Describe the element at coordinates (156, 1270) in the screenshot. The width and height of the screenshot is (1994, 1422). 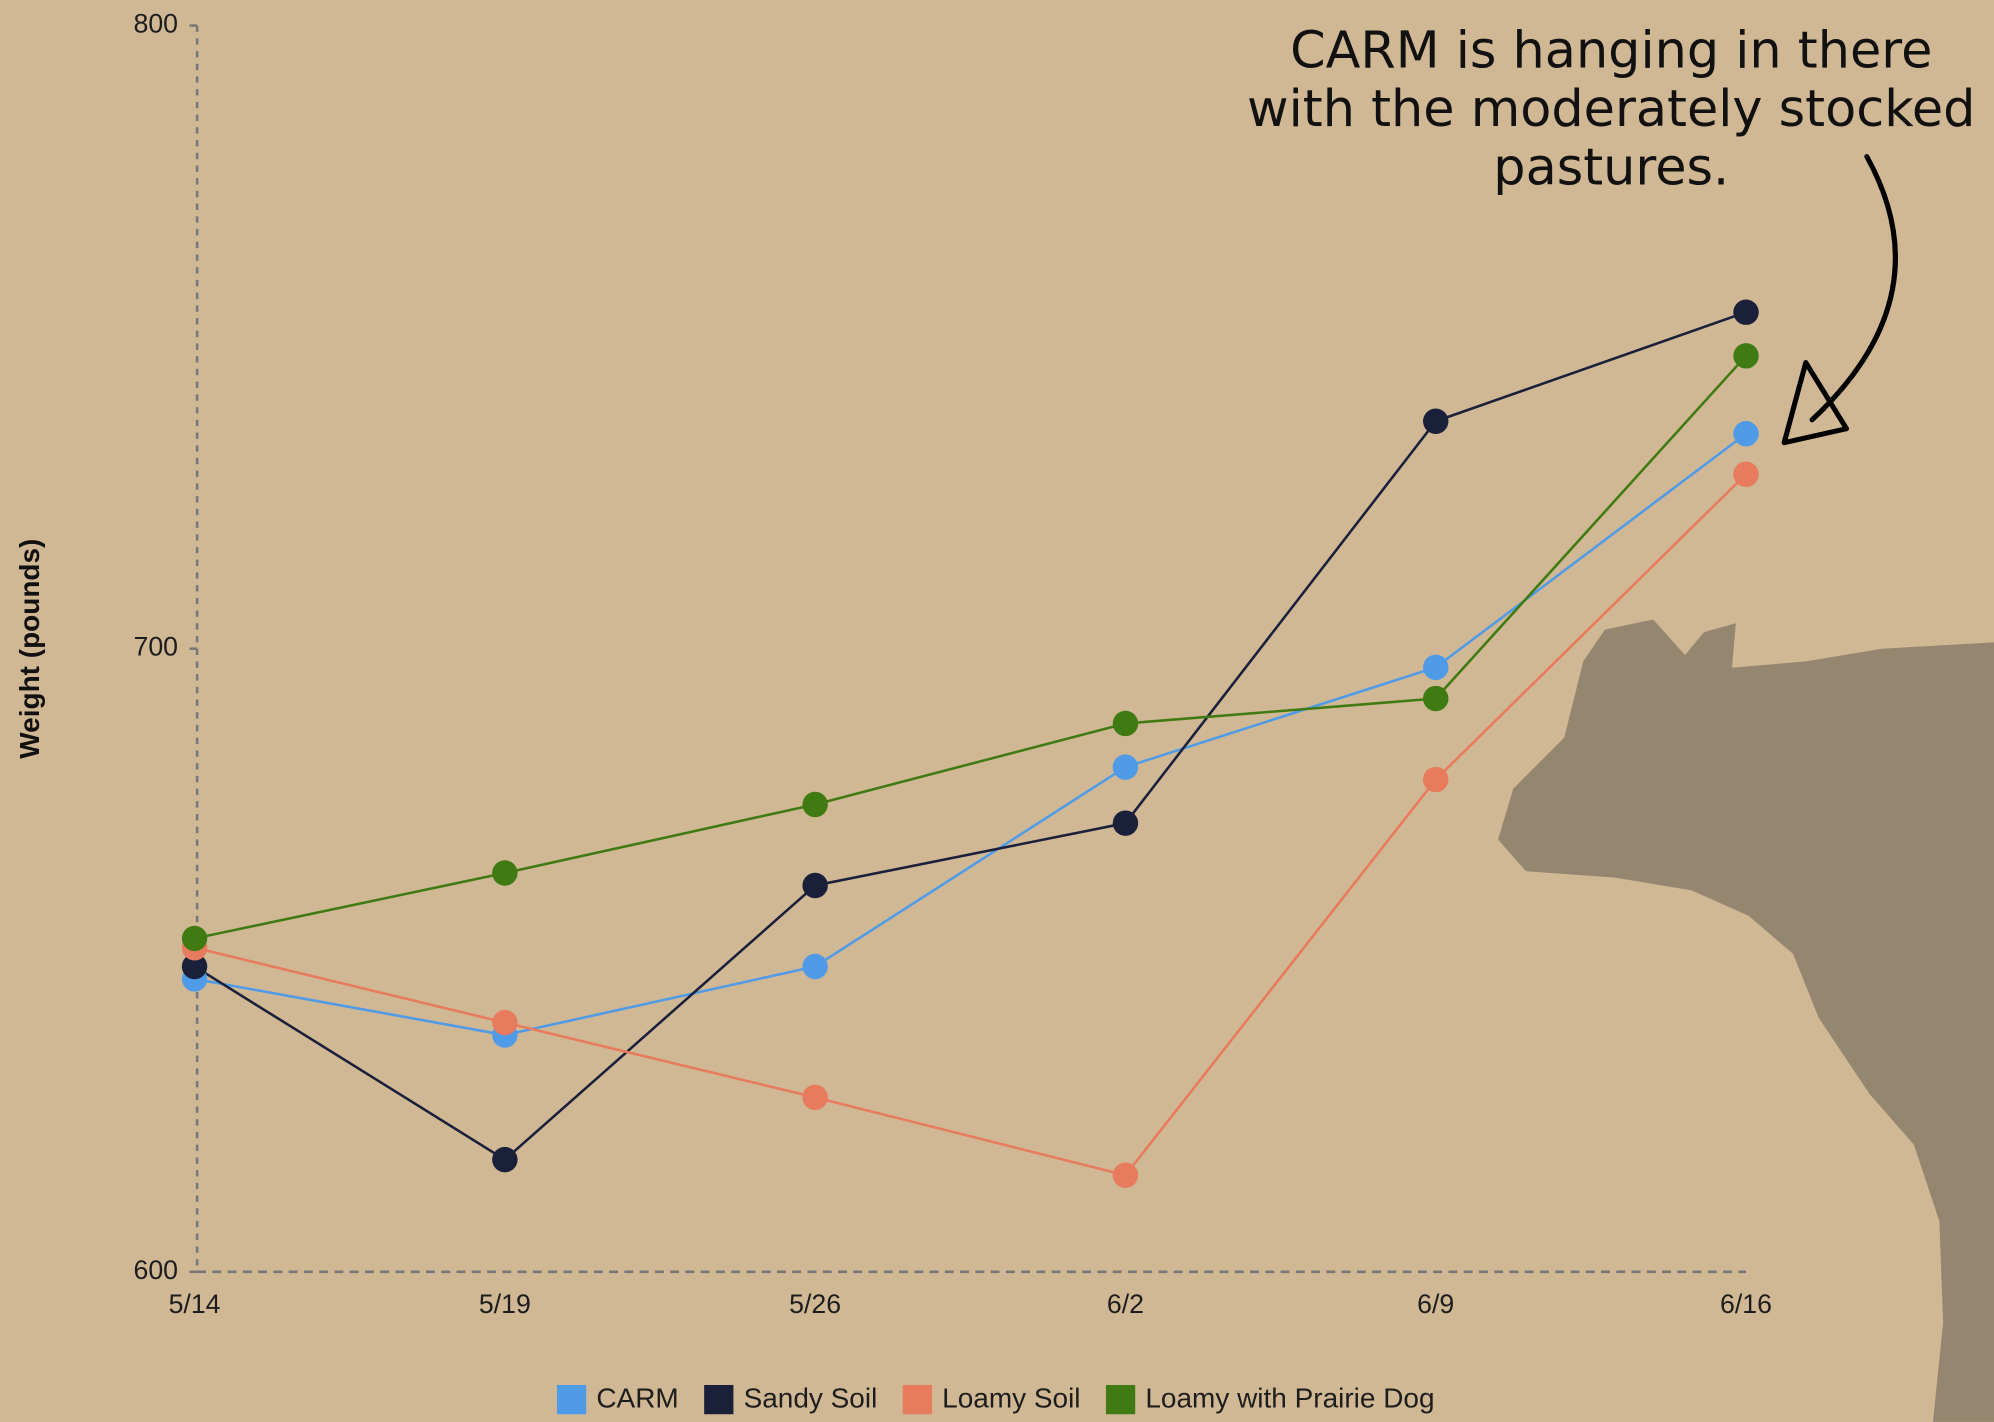
I see `y-tick-label: 600` at that location.